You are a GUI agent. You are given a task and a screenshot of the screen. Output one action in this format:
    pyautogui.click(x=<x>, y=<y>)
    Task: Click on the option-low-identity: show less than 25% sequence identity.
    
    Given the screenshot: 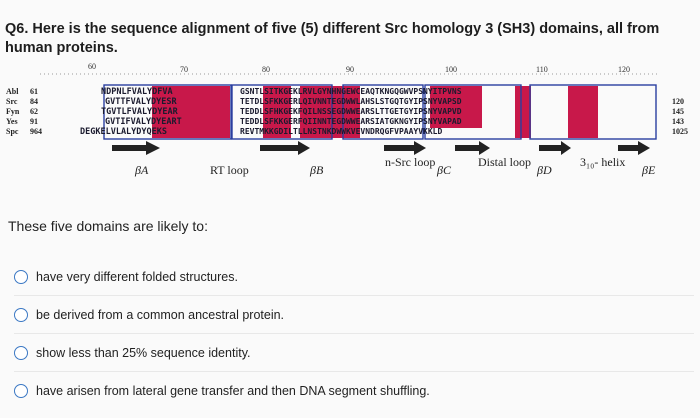 What is the action you would take?
    pyautogui.click(x=354, y=352)
    